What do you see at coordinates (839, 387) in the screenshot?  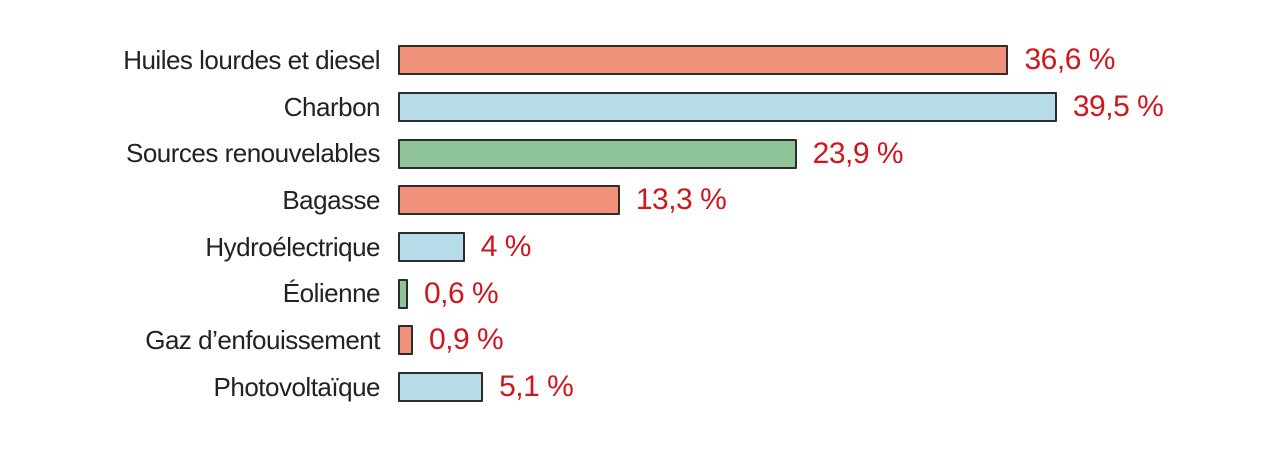 I see `bar-area: 5,1 %` at bounding box center [839, 387].